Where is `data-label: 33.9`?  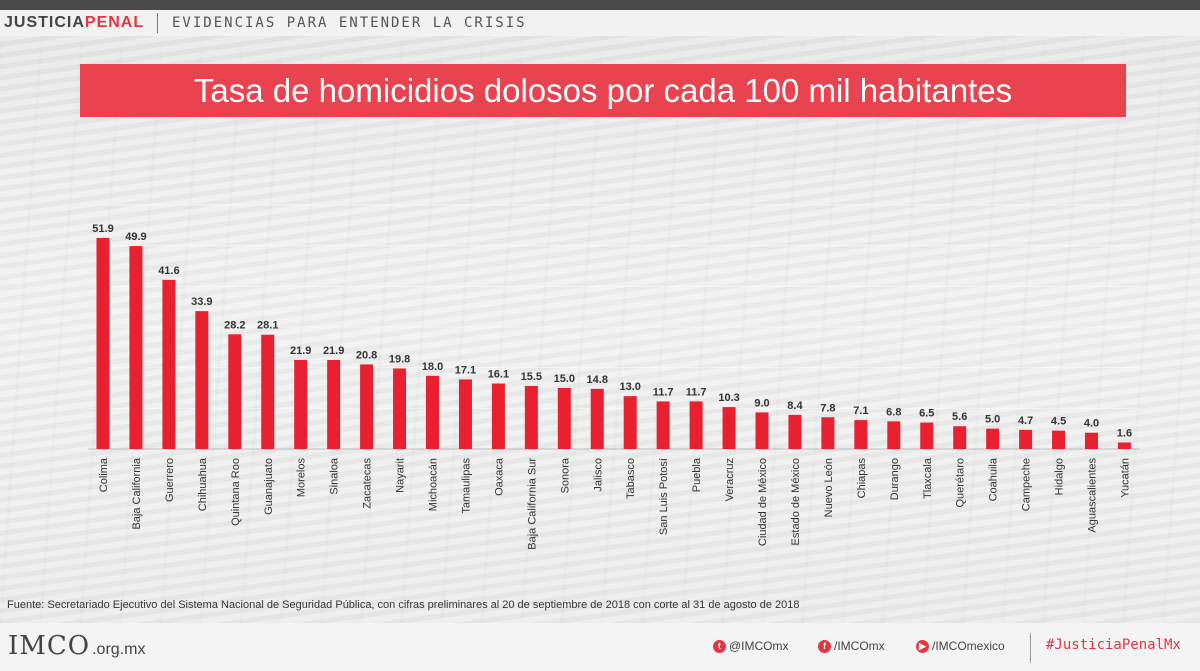 data-label: 33.9 is located at coordinates (201, 302).